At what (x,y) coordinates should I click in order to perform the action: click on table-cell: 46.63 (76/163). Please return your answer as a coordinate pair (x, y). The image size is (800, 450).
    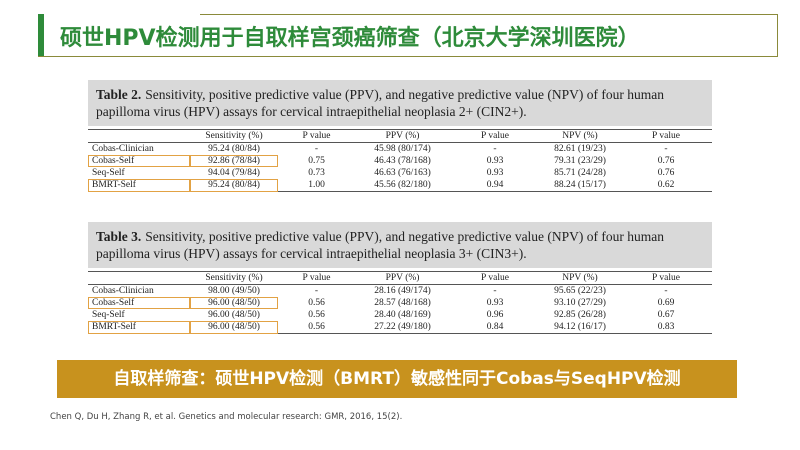
    Looking at the image, I should click on (402, 173).